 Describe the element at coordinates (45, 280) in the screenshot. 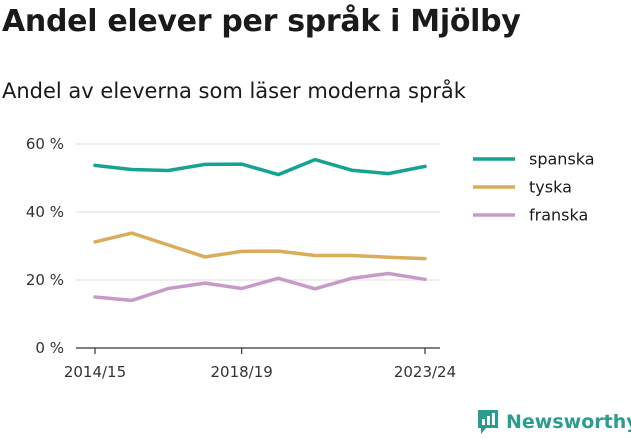

I see `y-tick-label: 20 %` at that location.